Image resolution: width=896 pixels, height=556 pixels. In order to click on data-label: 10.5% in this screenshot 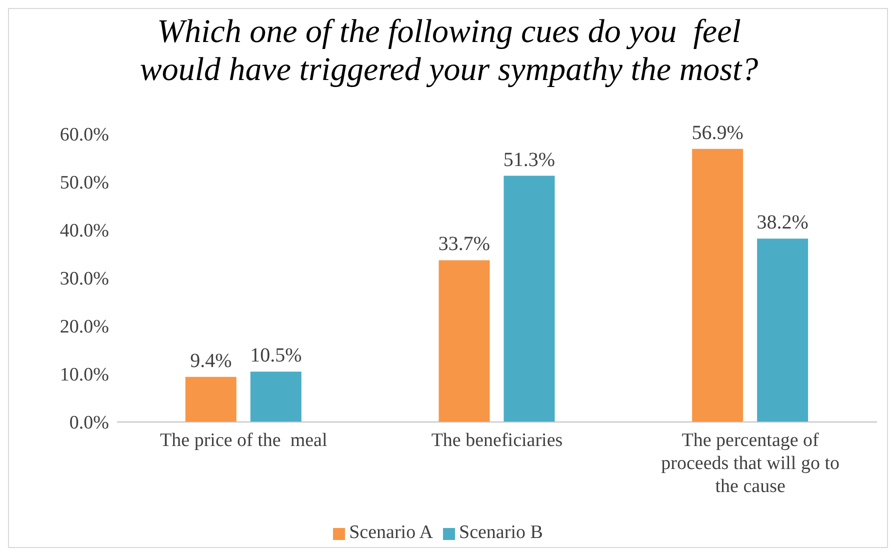, I will do `click(276, 355)`.